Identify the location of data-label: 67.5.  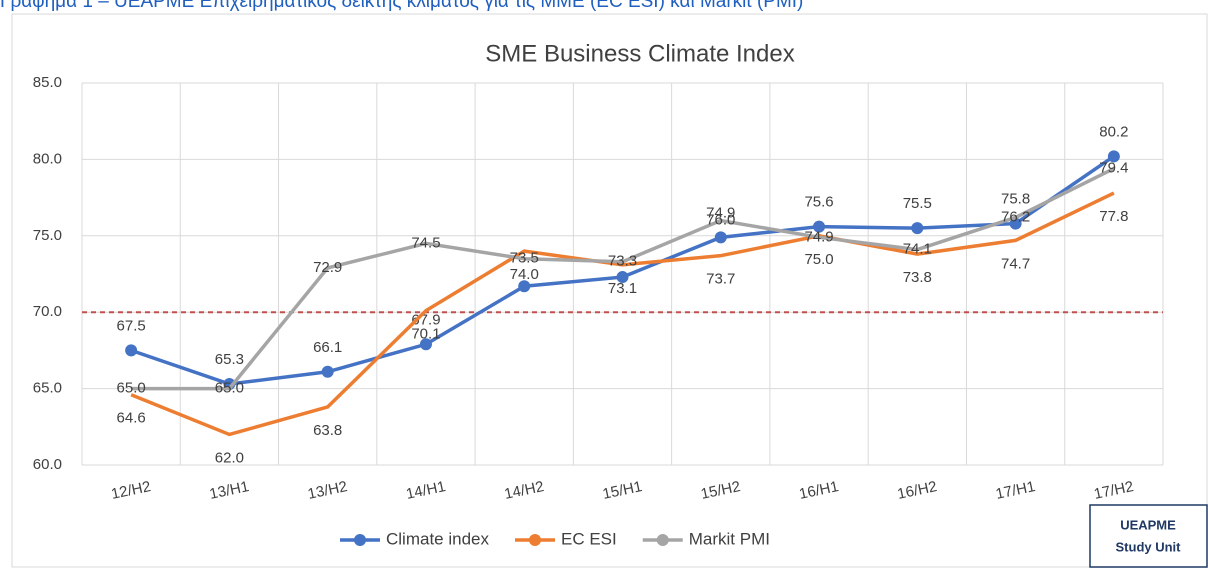
(131, 325).